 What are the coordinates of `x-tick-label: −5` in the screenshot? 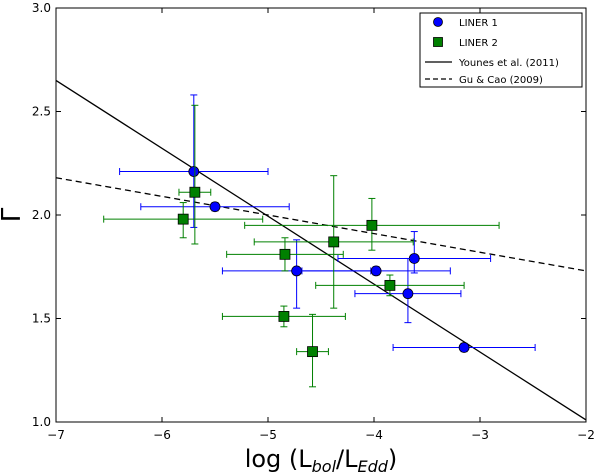 It's located at (268, 435).